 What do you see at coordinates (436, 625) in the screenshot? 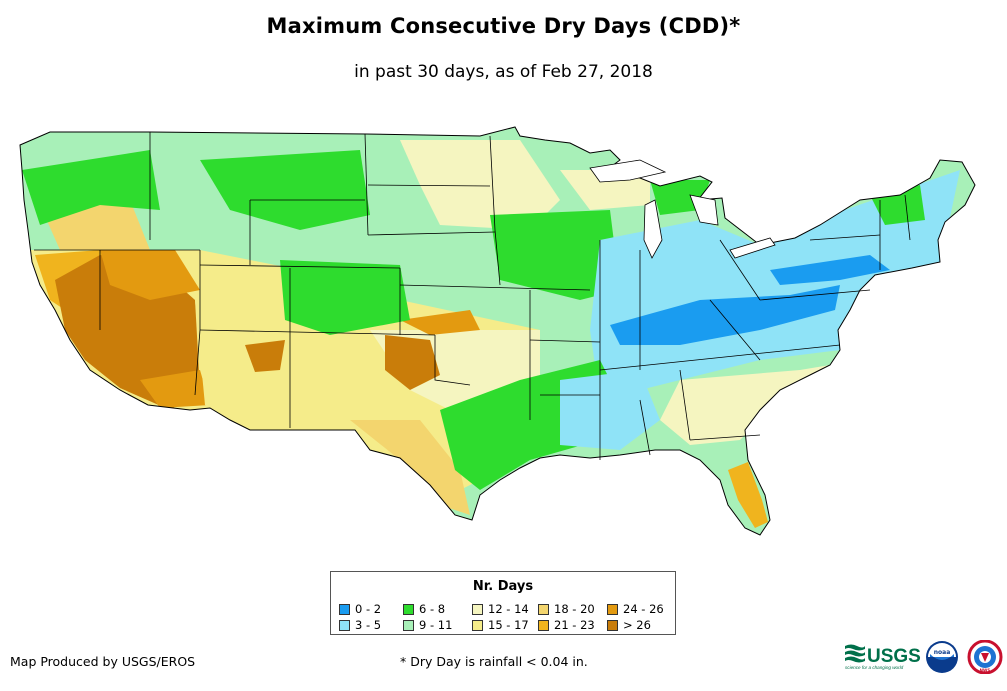
I see `legend-label: 9 - 11` at bounding box center [436, 625].